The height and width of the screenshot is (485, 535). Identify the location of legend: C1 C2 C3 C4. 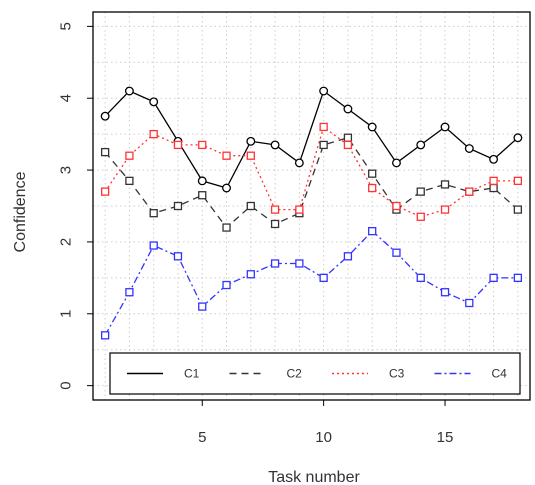
(315, 373).